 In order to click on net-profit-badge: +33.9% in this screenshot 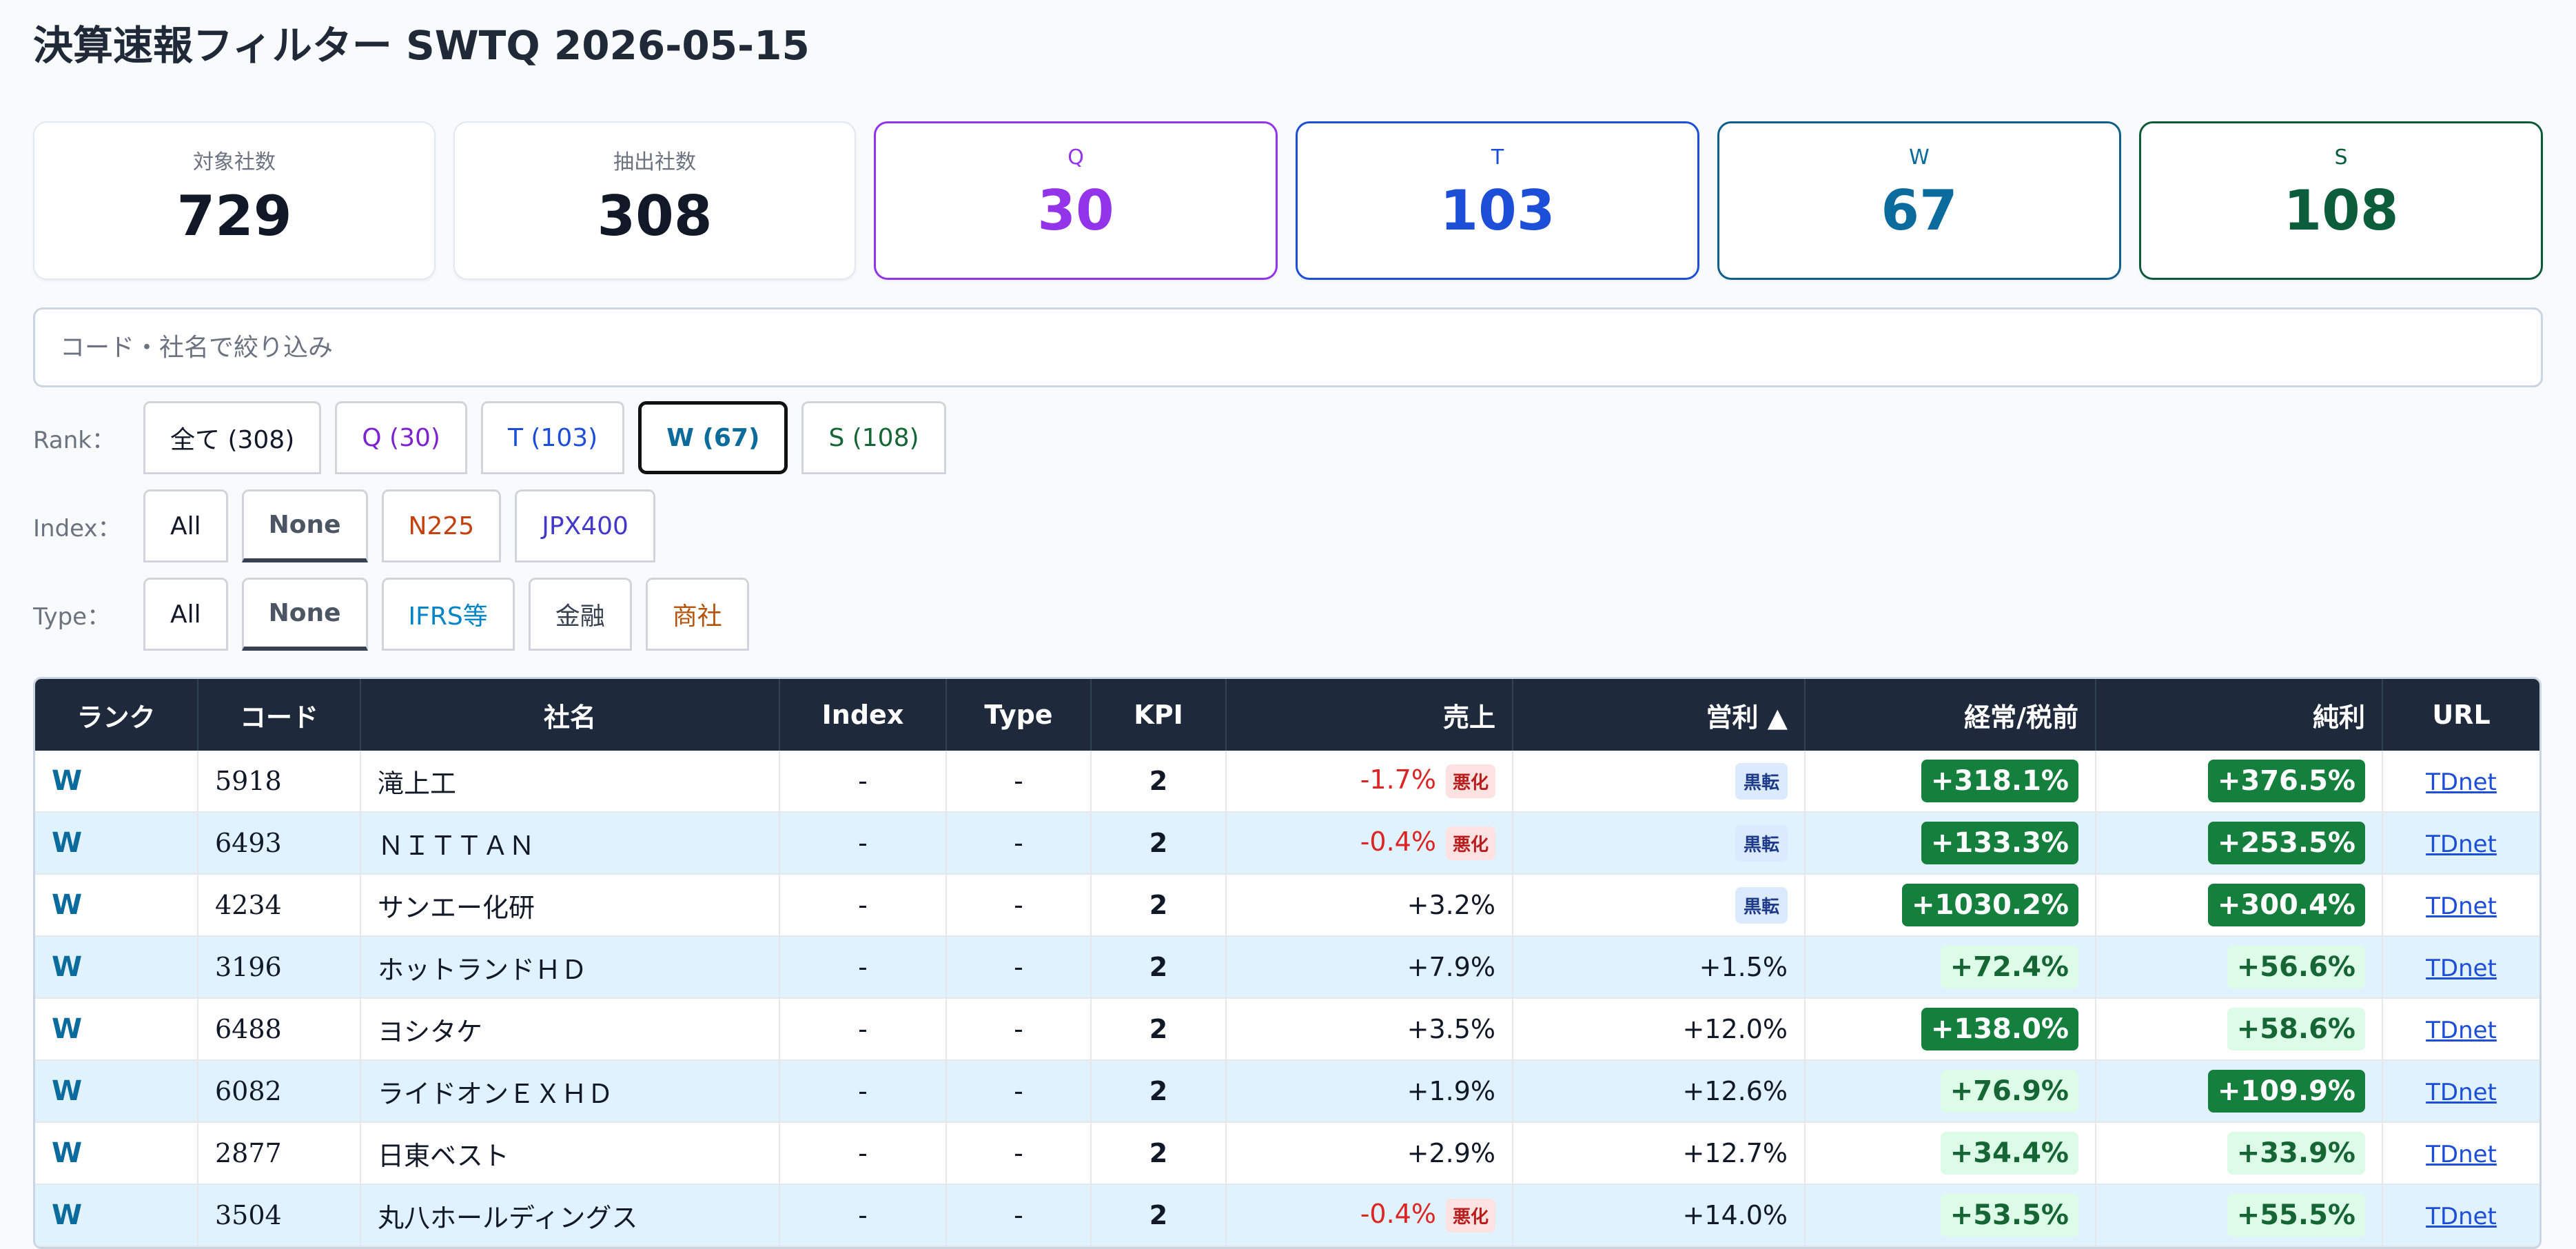, I will do `click(2296, 1153)`.